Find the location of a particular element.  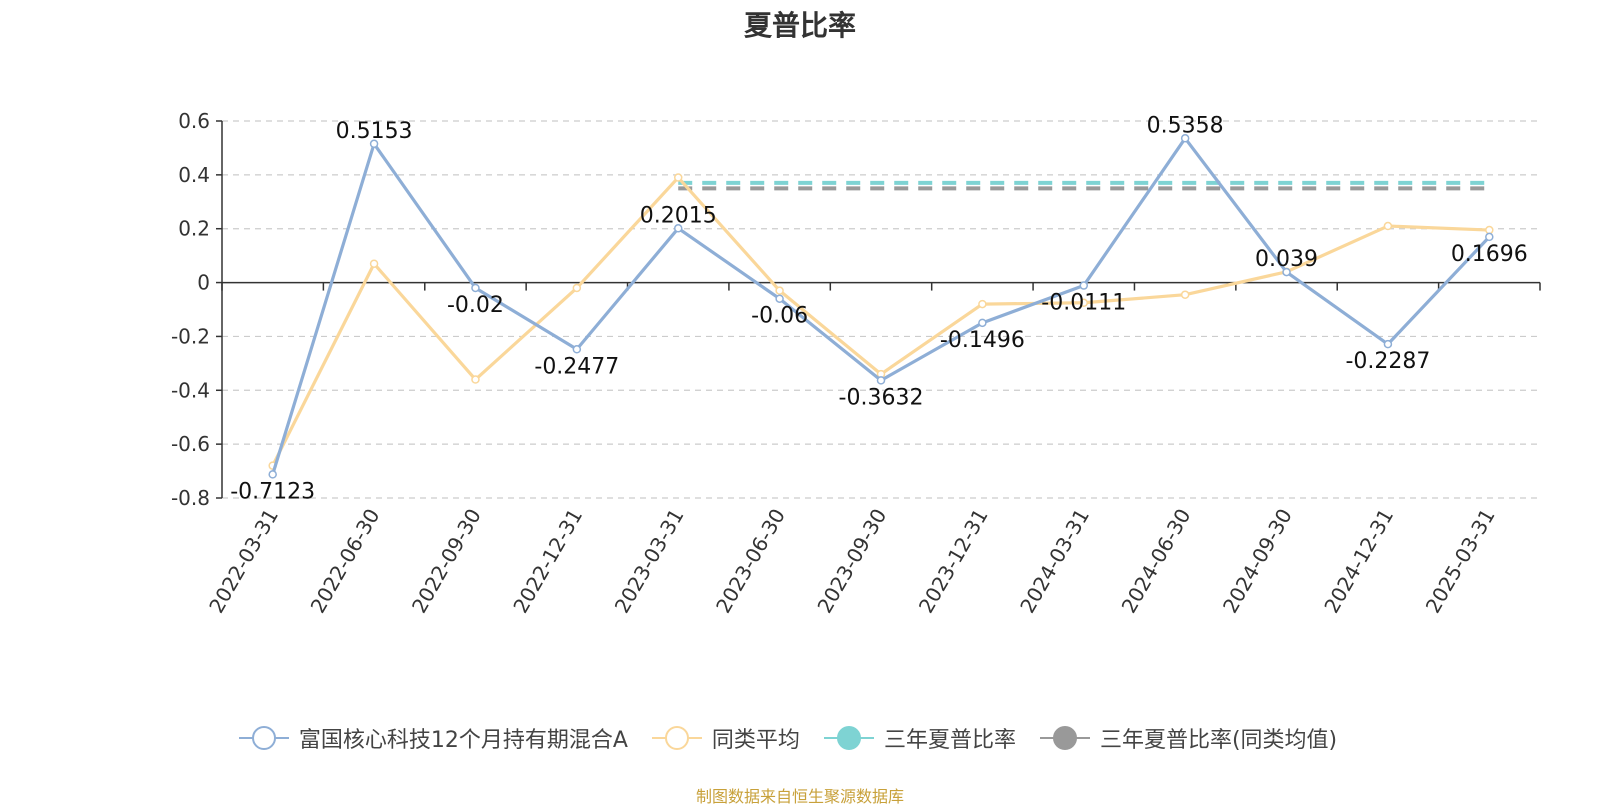

legend-item: 三年夏普比率(同类均值) is located at coordinates (1188, 738).